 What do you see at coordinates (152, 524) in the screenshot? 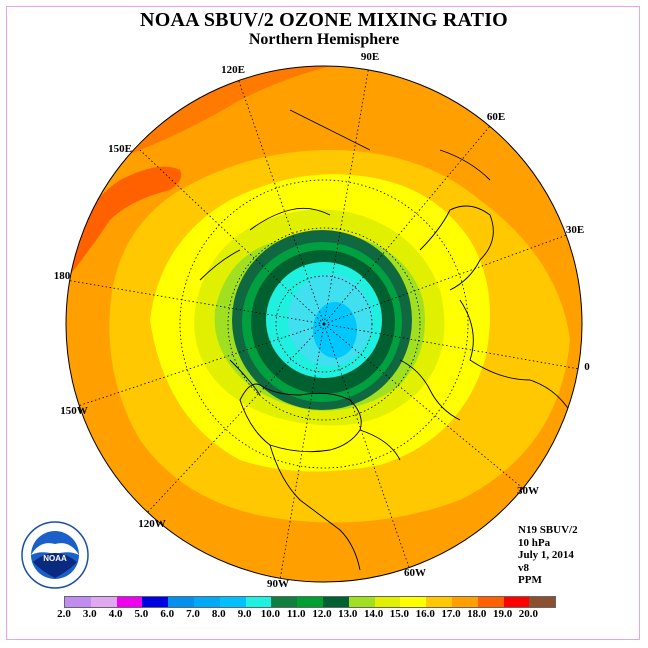
I see `lon-label-120w: 120W` at bounding box center [152, 524].